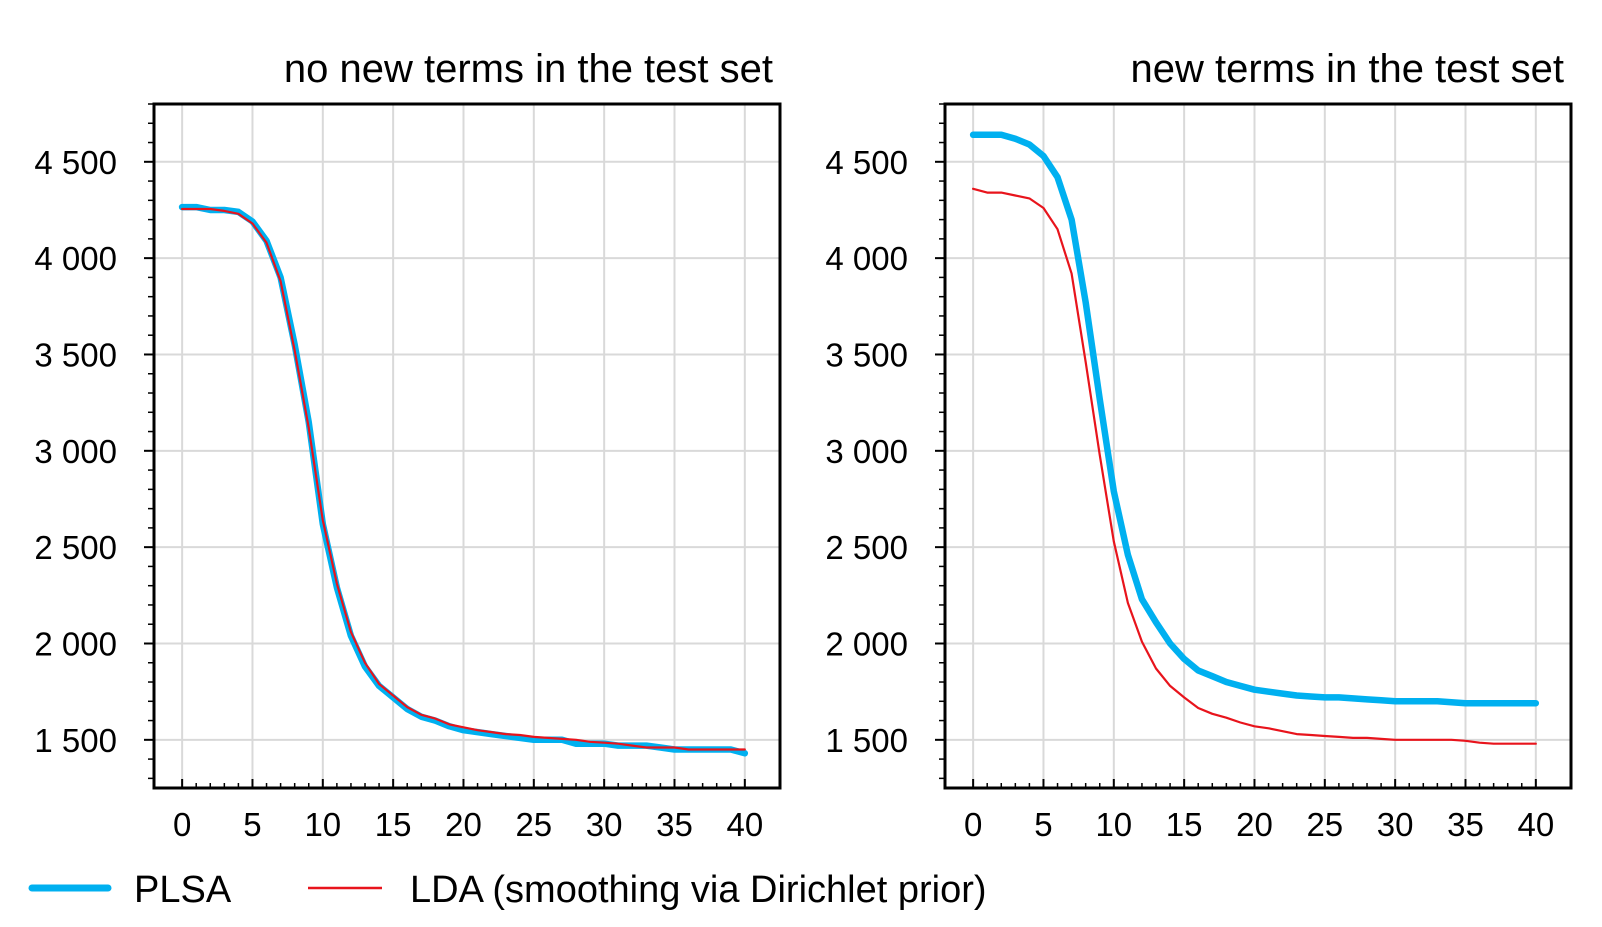  What do you see at coordinates (698, 890) in the screenshot?
I see `legend-label-lda: LDA (smoothing via Dirichlet prior)` at bounding box center [698, 890].